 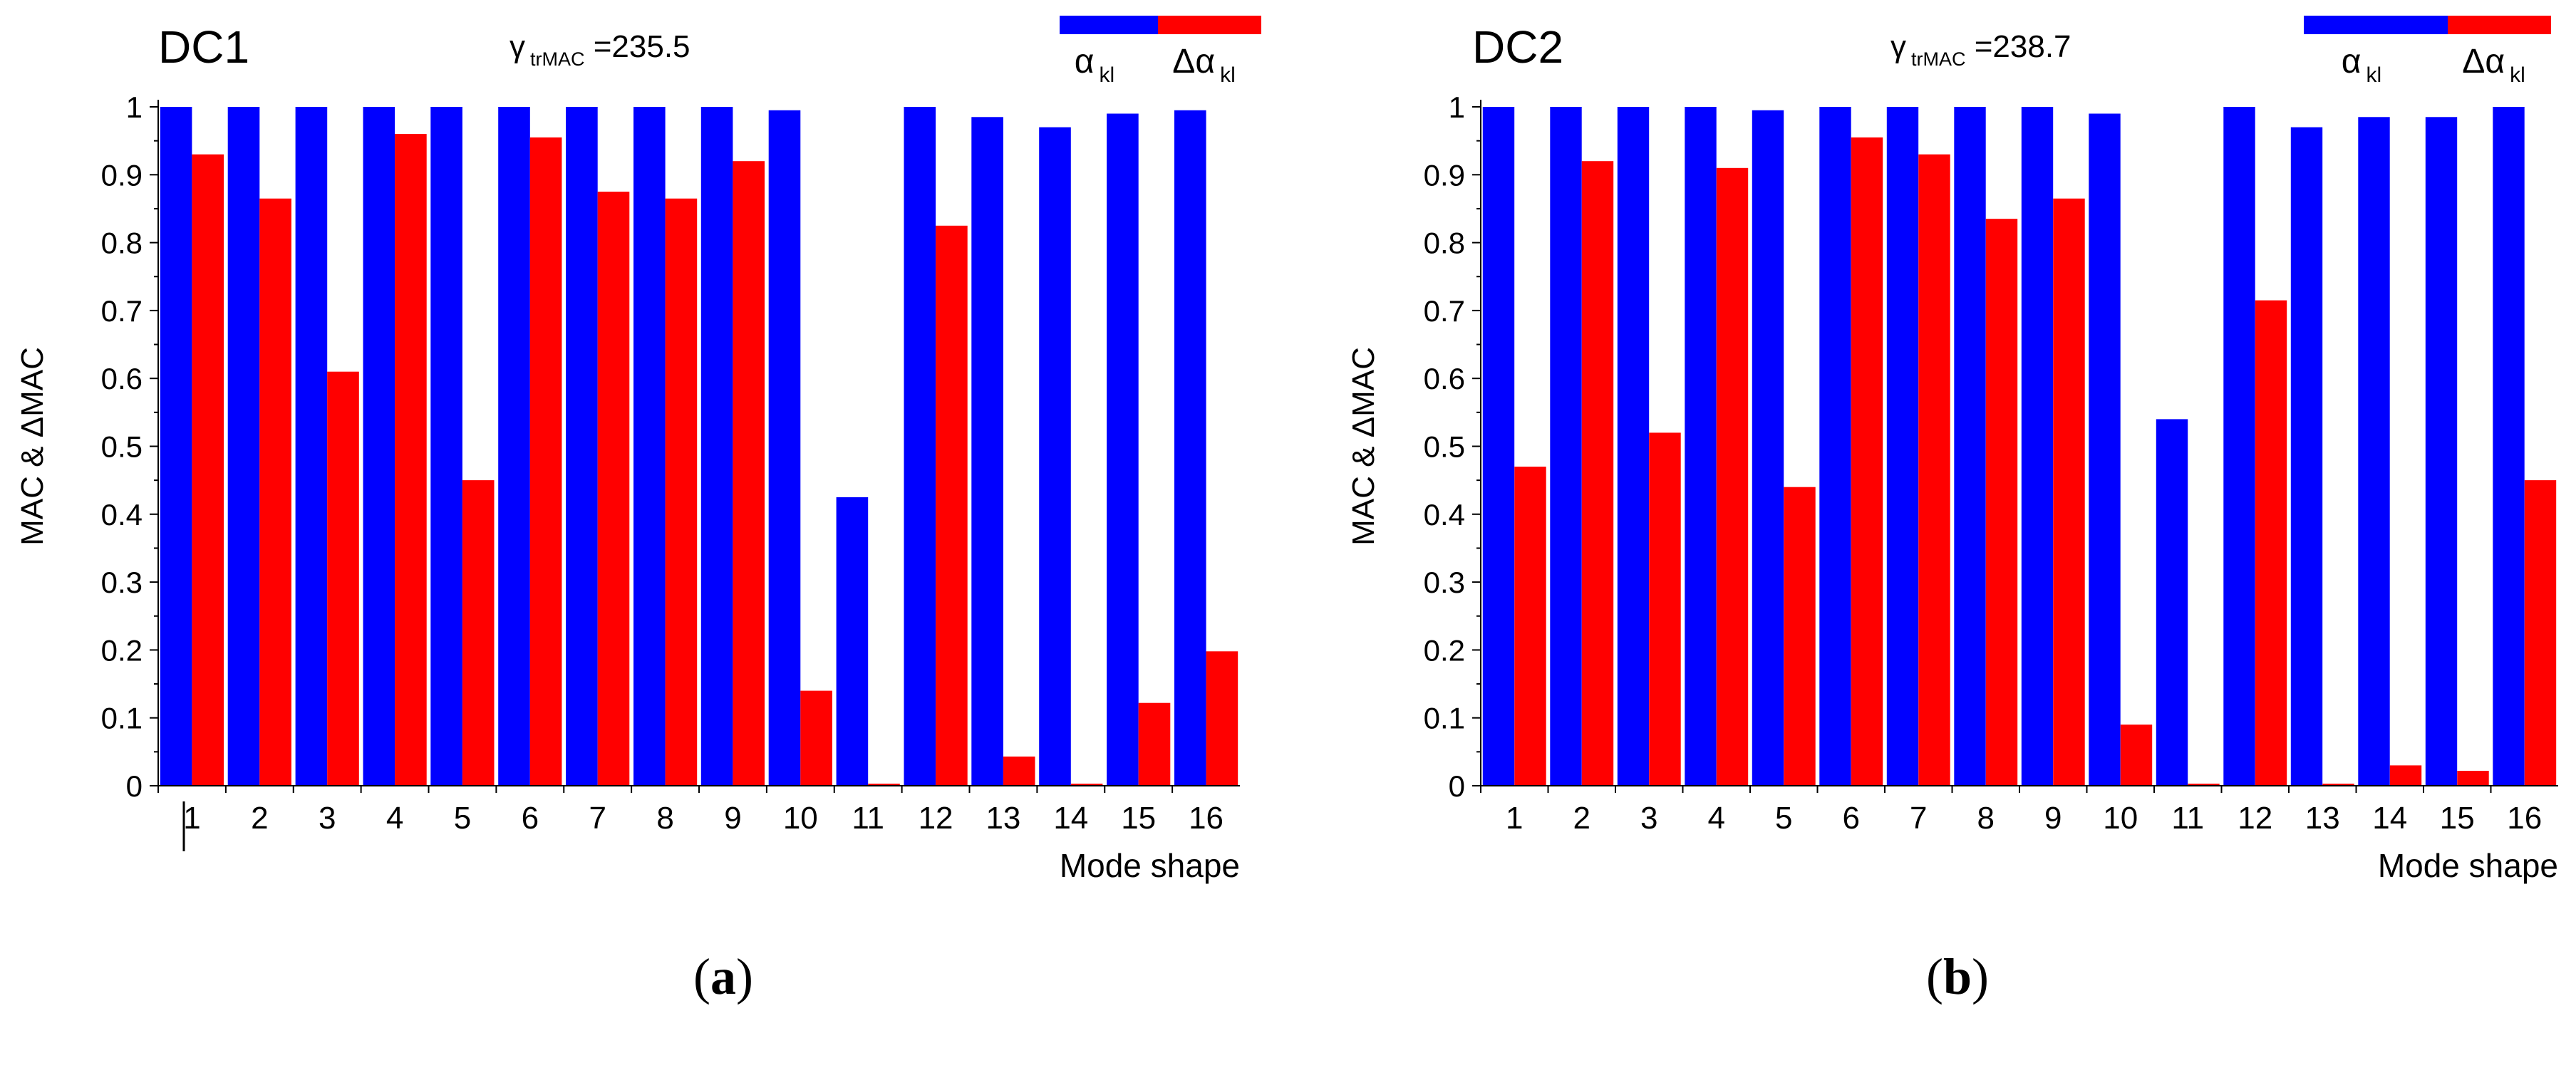 What do you see at coordinates (1980, 49) in the screenshot?
I see `gamma-annotation: γ trMAC =238.7` at bounding box center [1980, 49].